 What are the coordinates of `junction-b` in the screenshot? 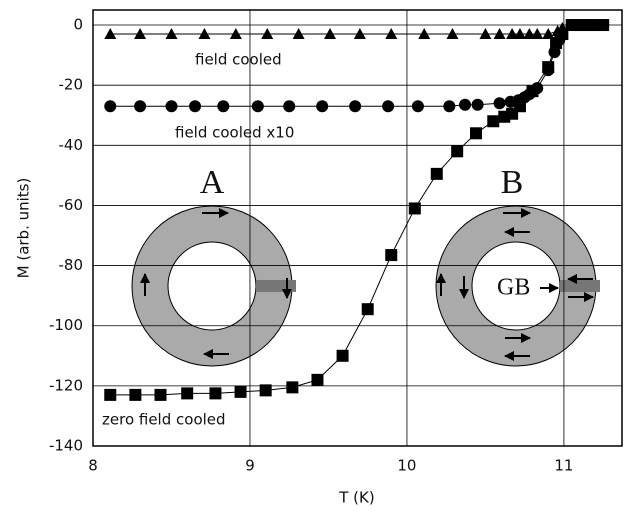 It's located at (580, 286).